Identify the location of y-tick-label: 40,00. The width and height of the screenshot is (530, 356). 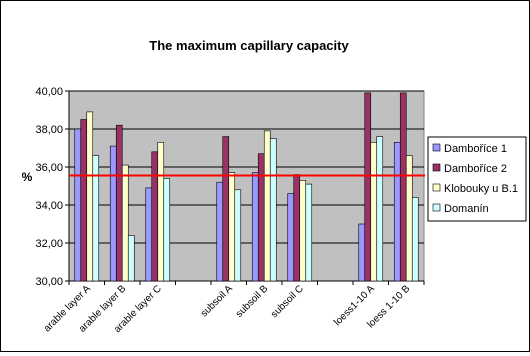
(49, 92).